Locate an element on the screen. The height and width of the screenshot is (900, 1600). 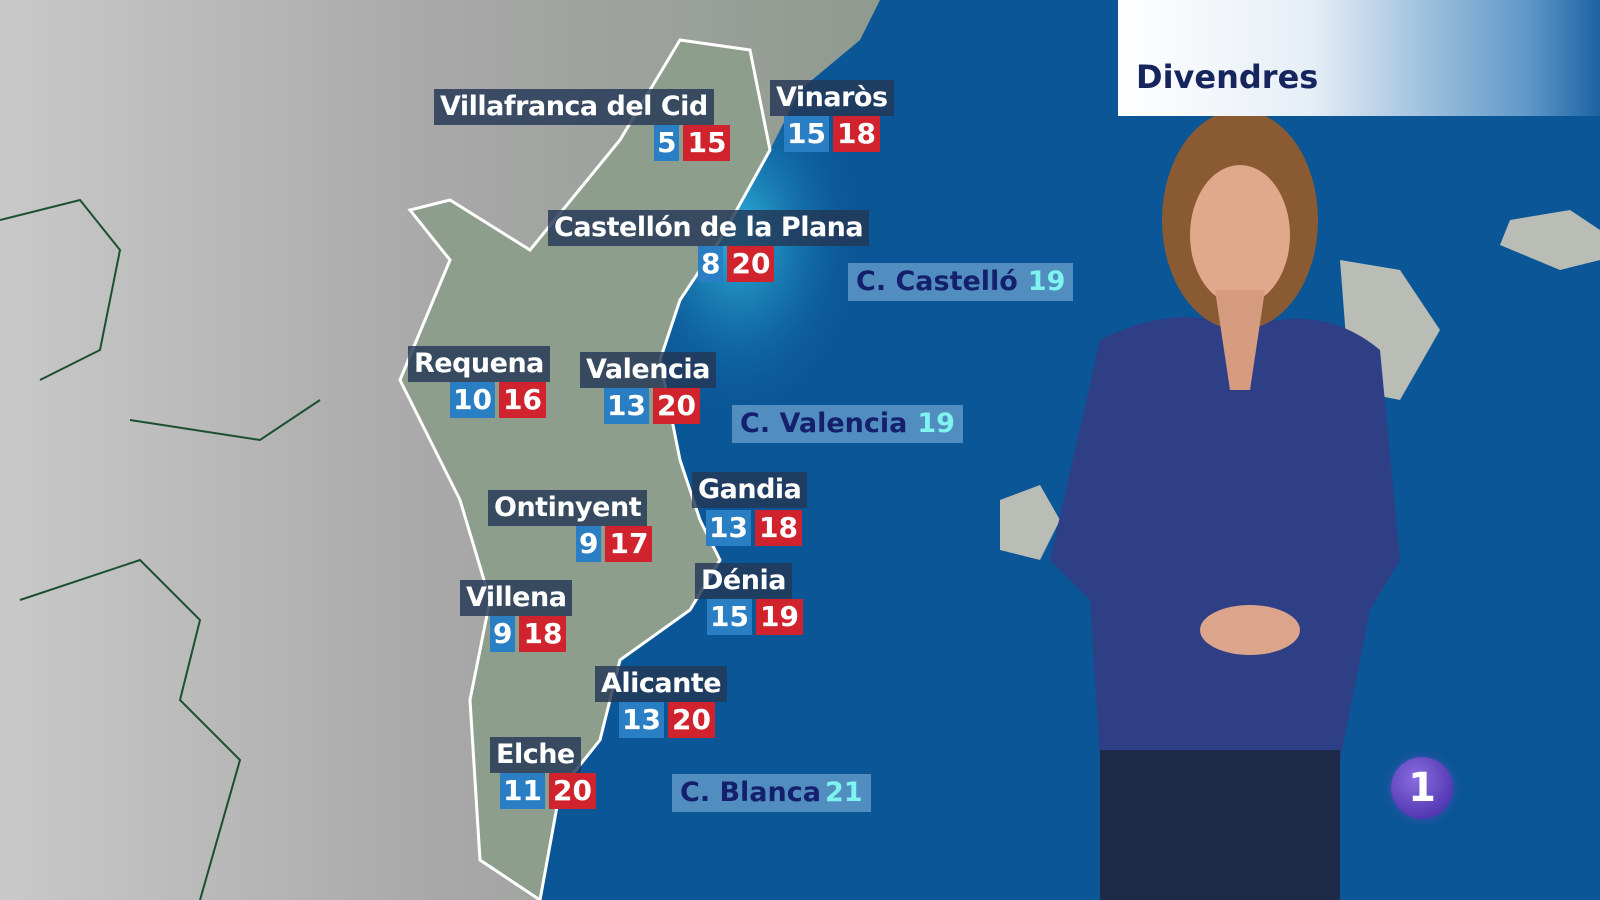
city-requena: Requena 10 16 is located at coordinates (479, 382).